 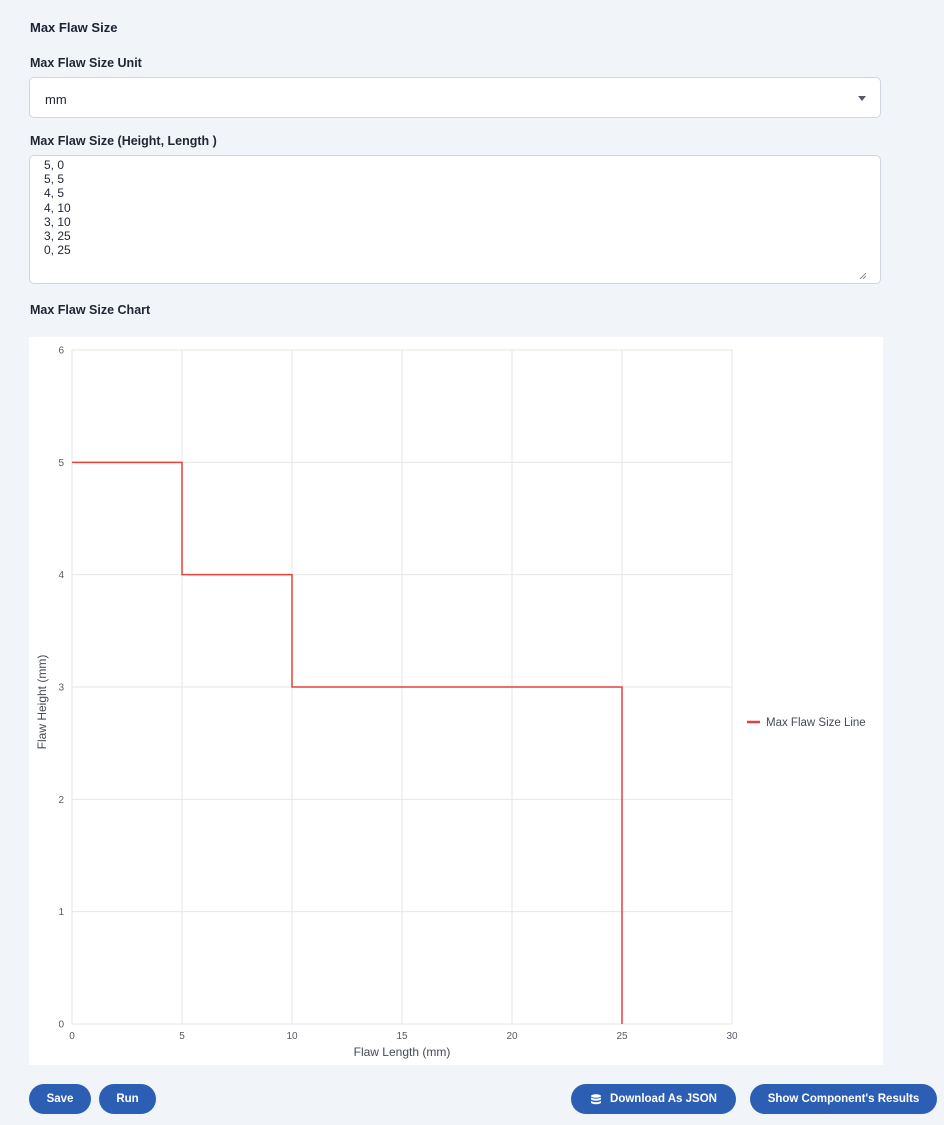 I want to click on size-line: 5, 0, so click(x=54, y=165).